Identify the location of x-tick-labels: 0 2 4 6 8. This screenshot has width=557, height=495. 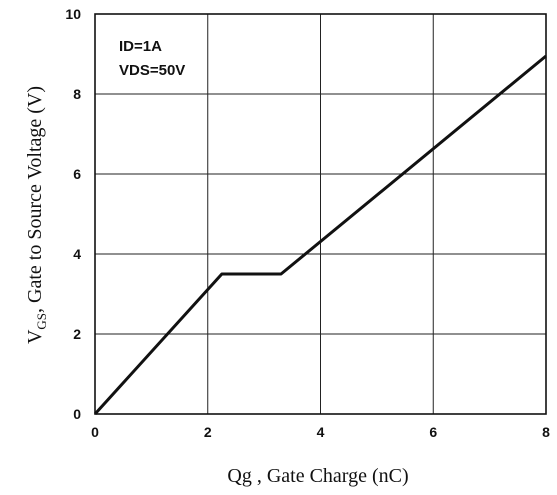
(320, 432).